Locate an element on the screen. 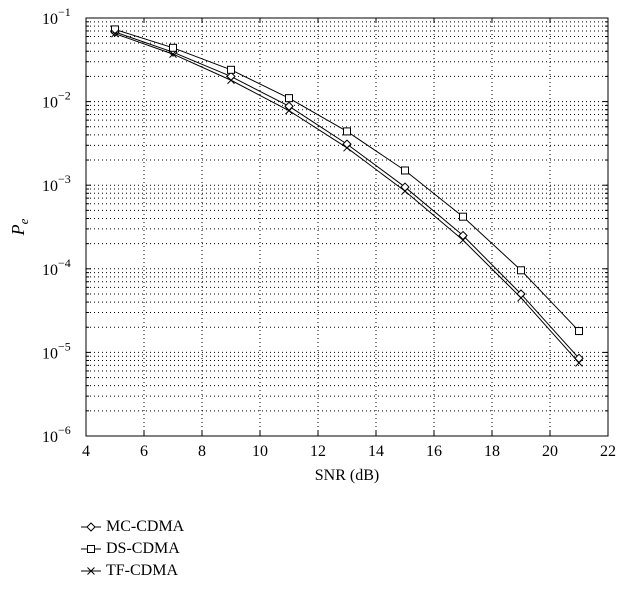 The width and height of the screenshot is (634, 591). y-tick-exponent: −2 is located at coordinates (64, 96).